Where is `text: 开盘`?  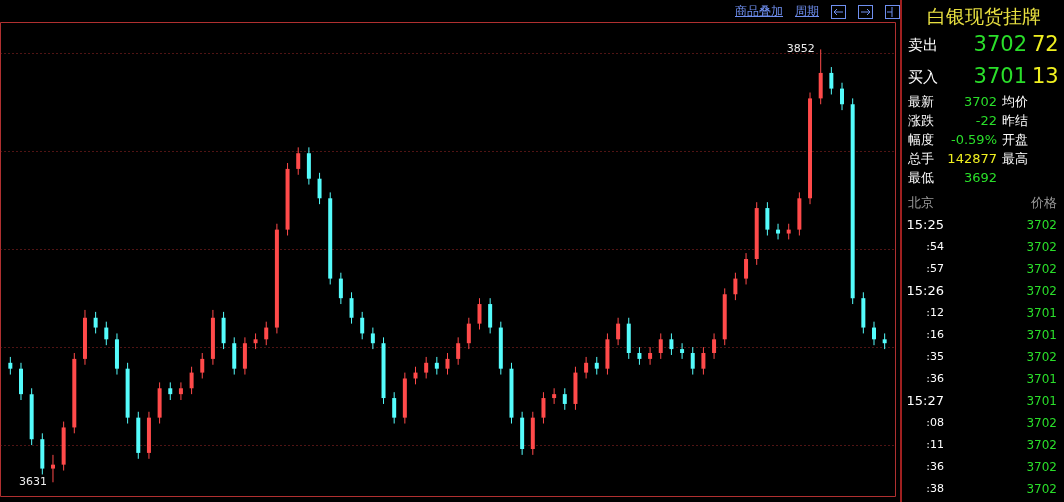
text: 开盘 is located at coordinates (1015, 139).